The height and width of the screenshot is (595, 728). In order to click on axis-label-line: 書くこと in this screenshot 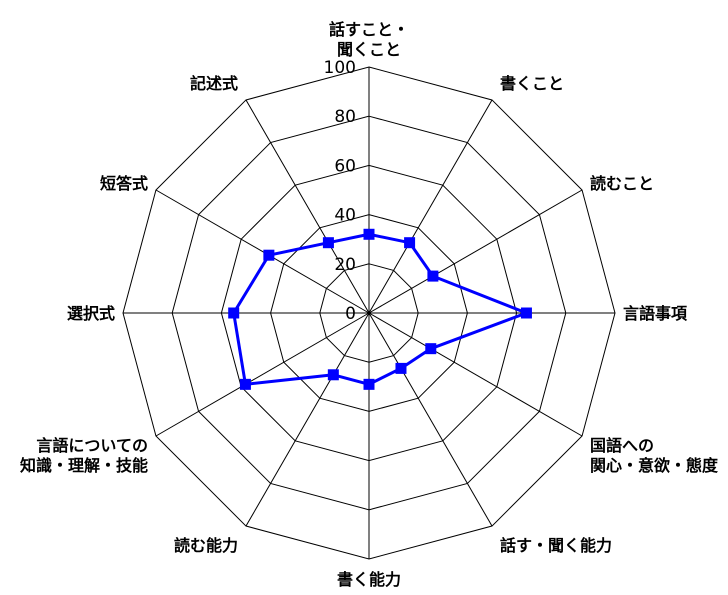, I will do `click(532, 83)`.